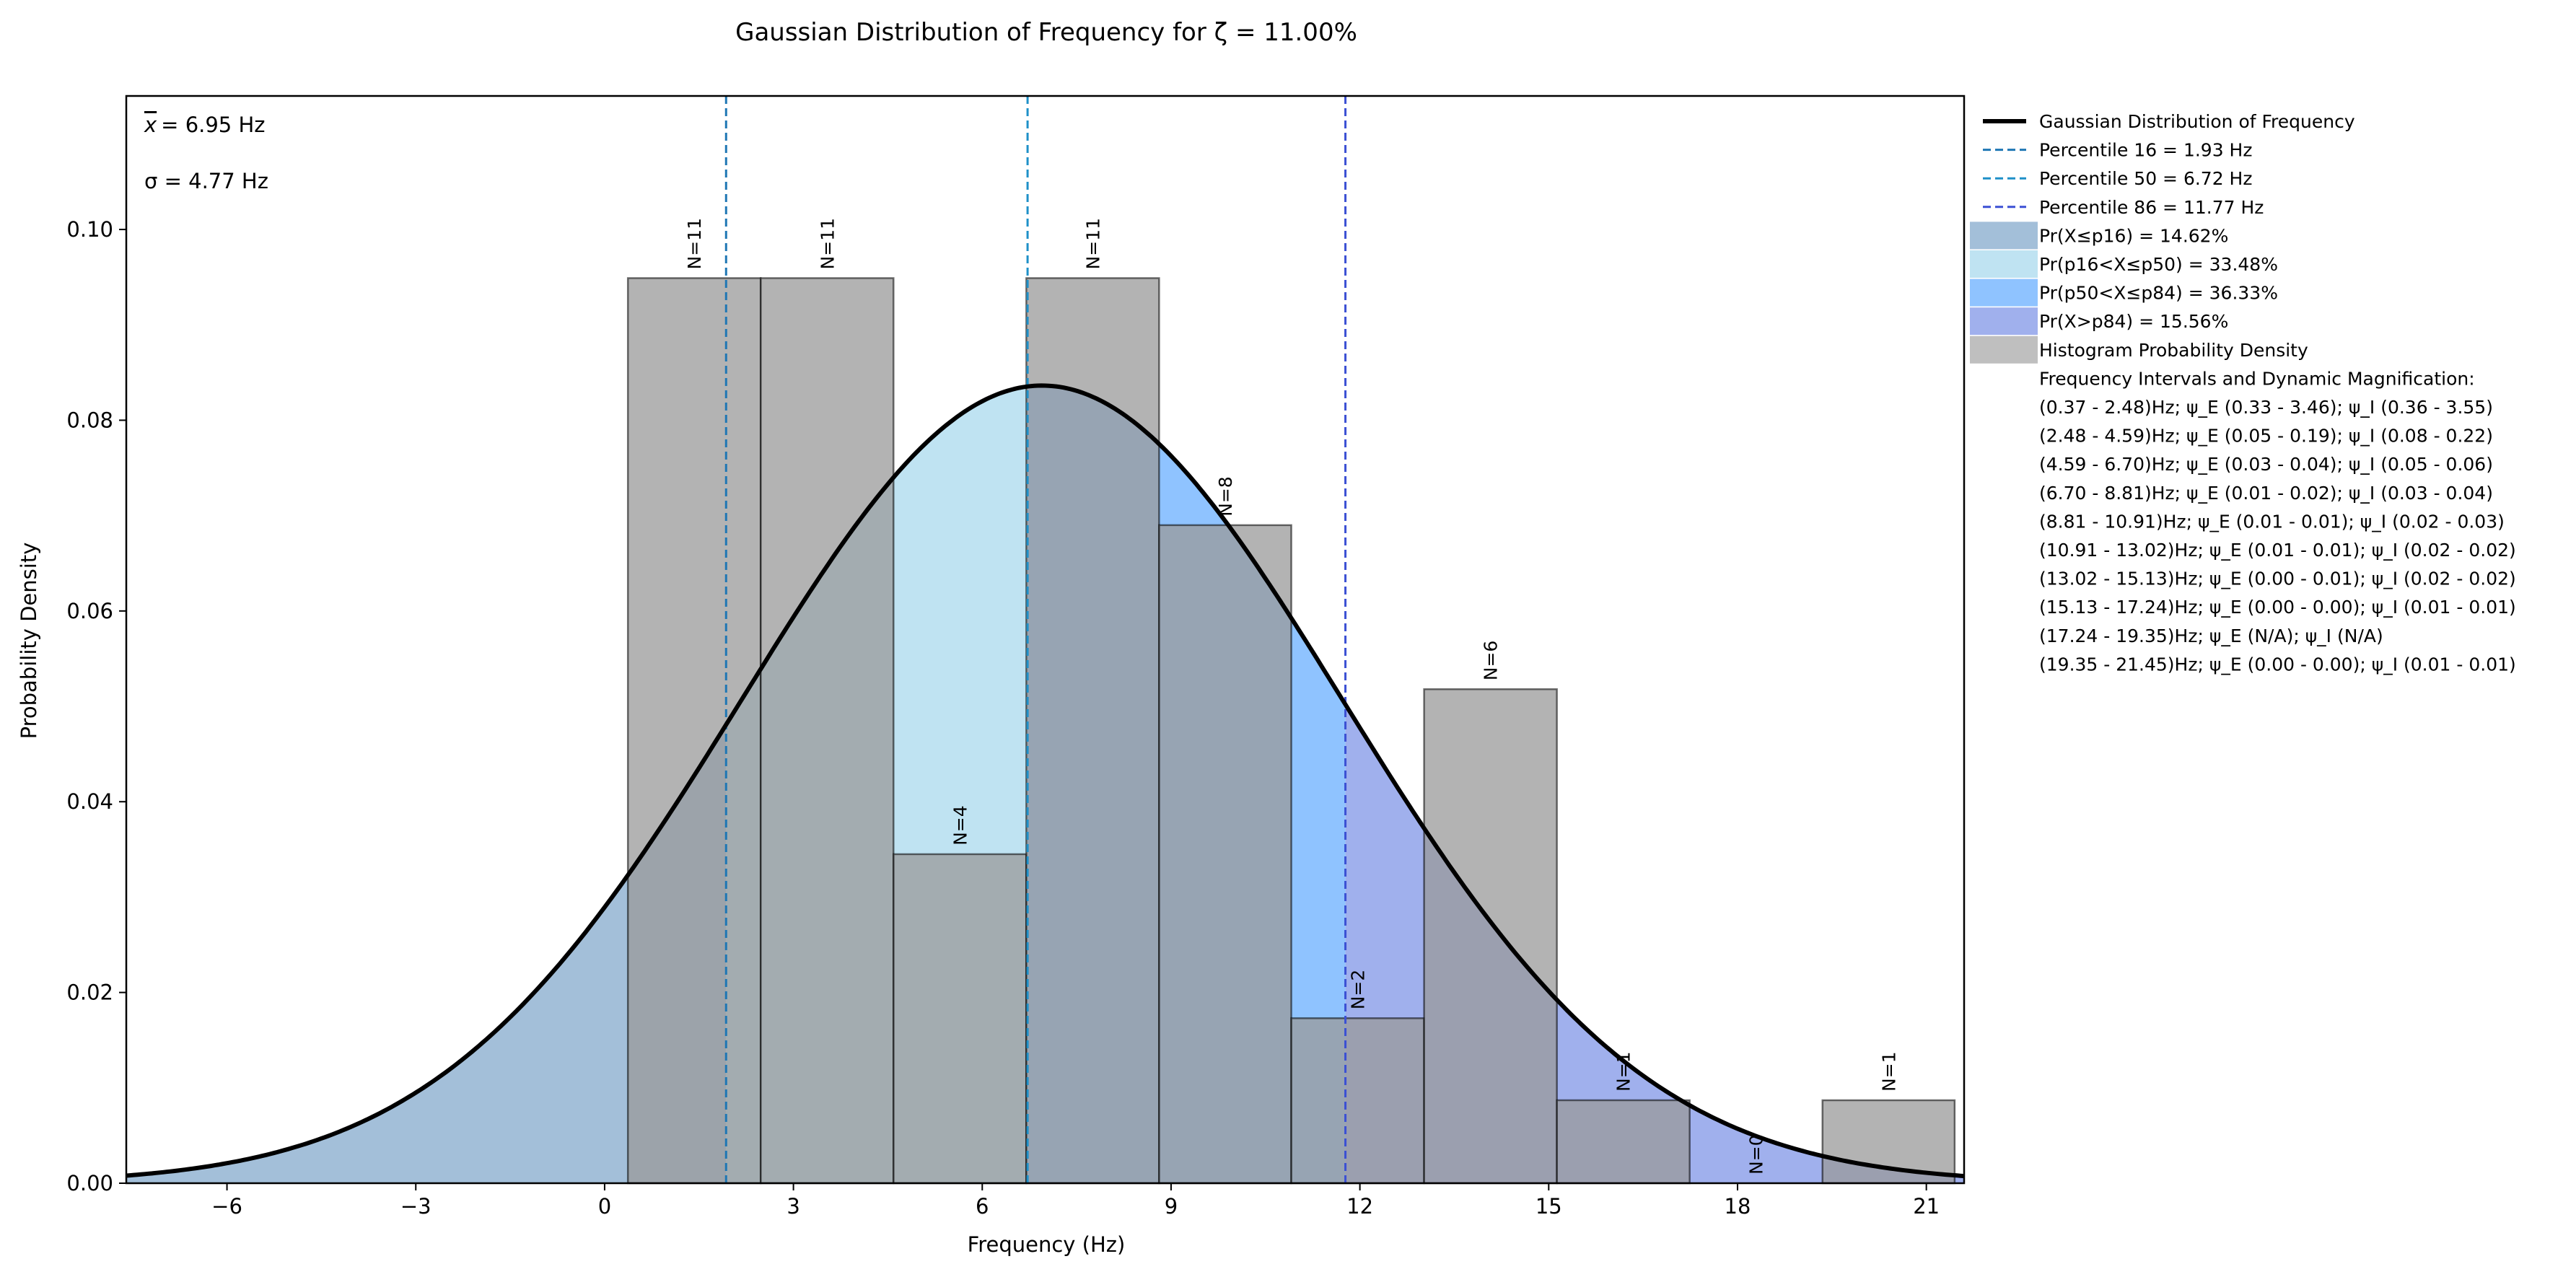 This screenshot has height=1277, width=2576. What do you see at coordinates (2197, 122) in the screenshot?
I see `legend-label-curve: Gaussian Distribution of Frequency` at bounding box center [2197, 122].